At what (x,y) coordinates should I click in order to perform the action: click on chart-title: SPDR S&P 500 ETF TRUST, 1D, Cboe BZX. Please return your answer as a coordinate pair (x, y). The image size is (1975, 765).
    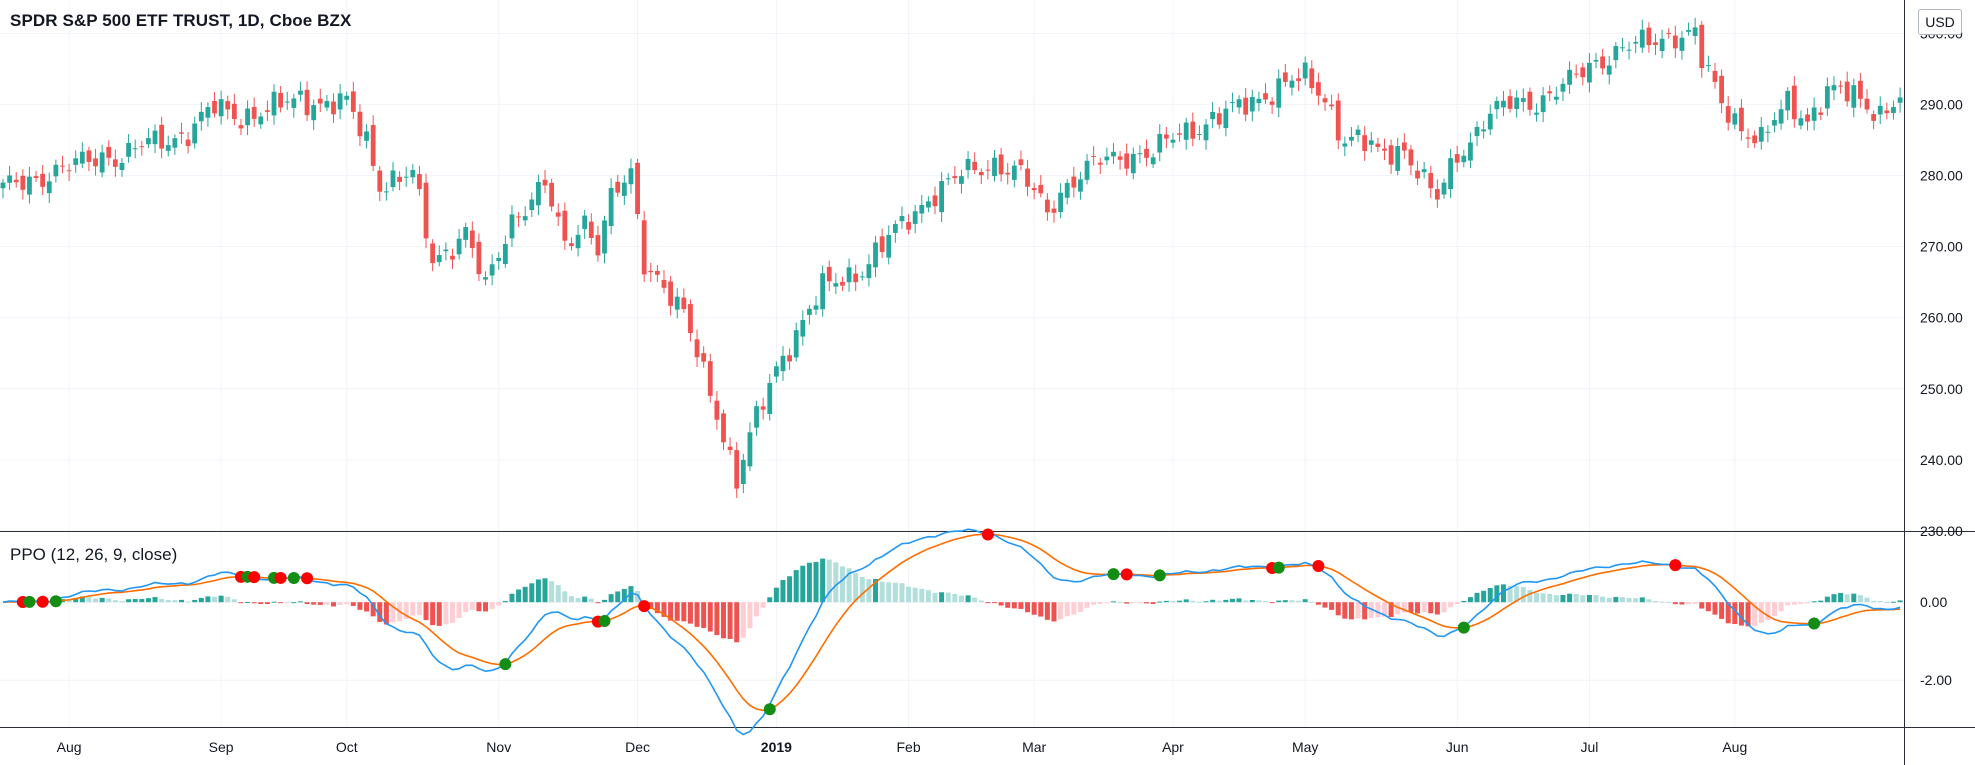
    Looking at the image, I should click on (181, 20).